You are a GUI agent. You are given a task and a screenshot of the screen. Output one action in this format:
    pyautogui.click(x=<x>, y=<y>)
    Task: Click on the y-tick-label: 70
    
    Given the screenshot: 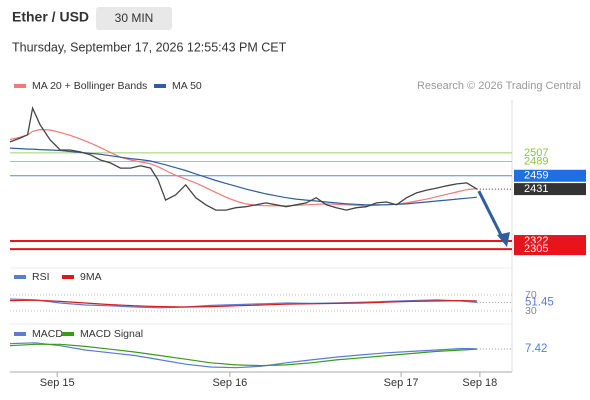 What is the action you would take?
    pyautogui.click(x=531, y=295)
    